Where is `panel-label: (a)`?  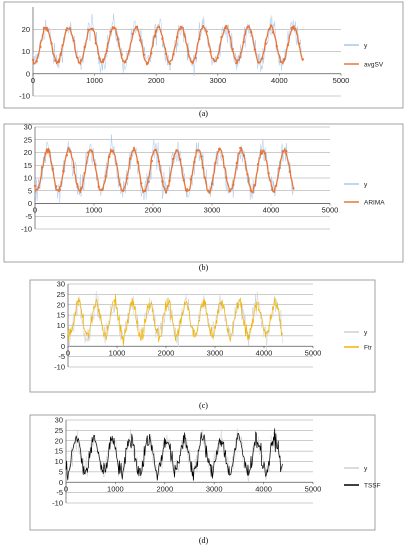 panel-label: (a) is located at coordinates (203, 113).